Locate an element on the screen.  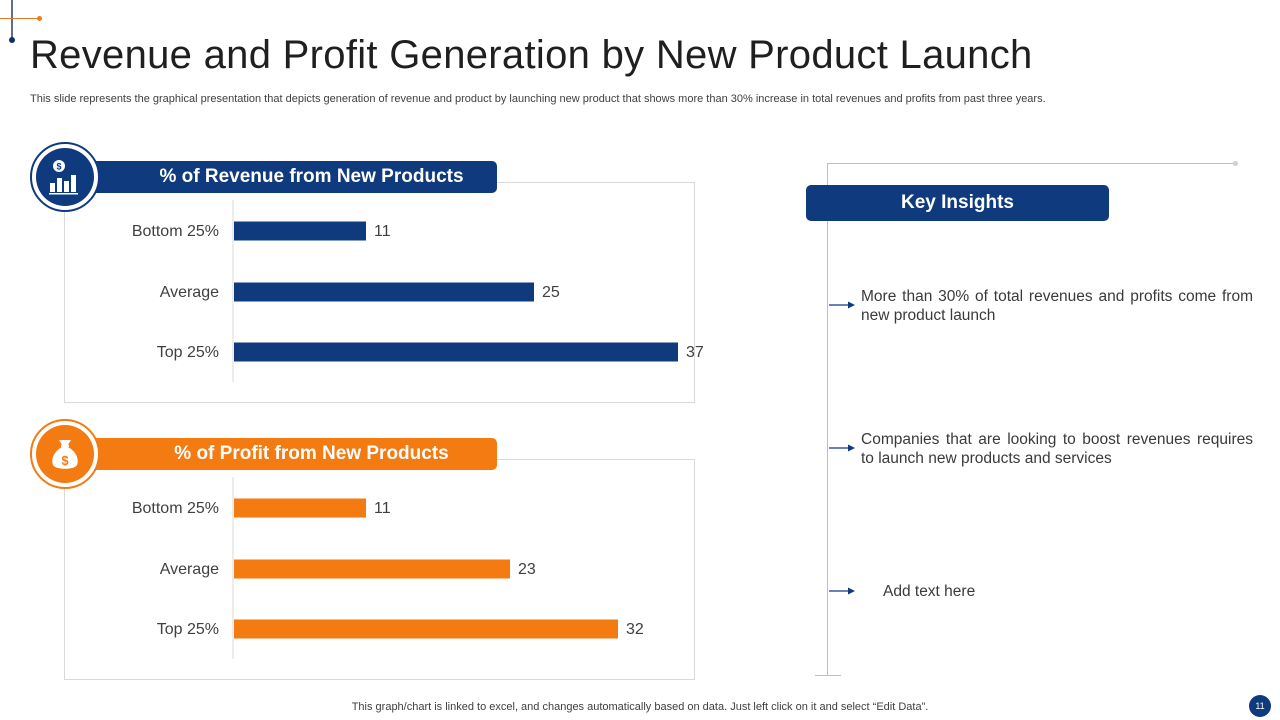
revenue-icon-badge: $ is located at coordinates (65, 177).